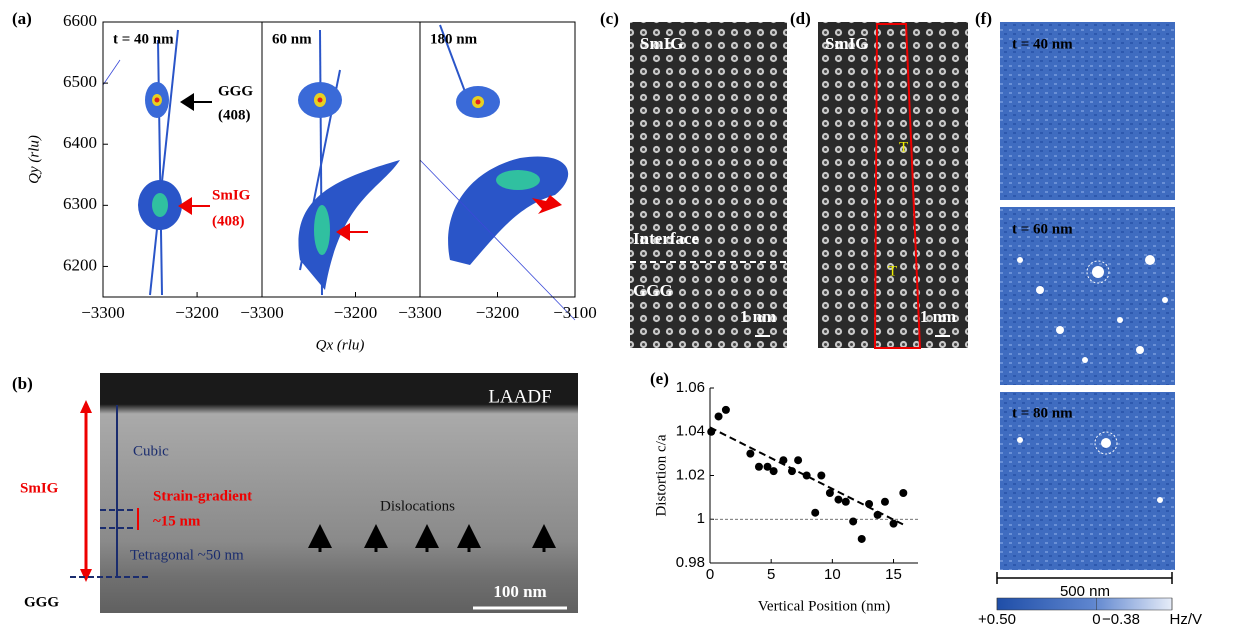 The height and width of the screenshot is (628, 1233). I want to click on scale-label: 500 nm, so click(1085, 591).